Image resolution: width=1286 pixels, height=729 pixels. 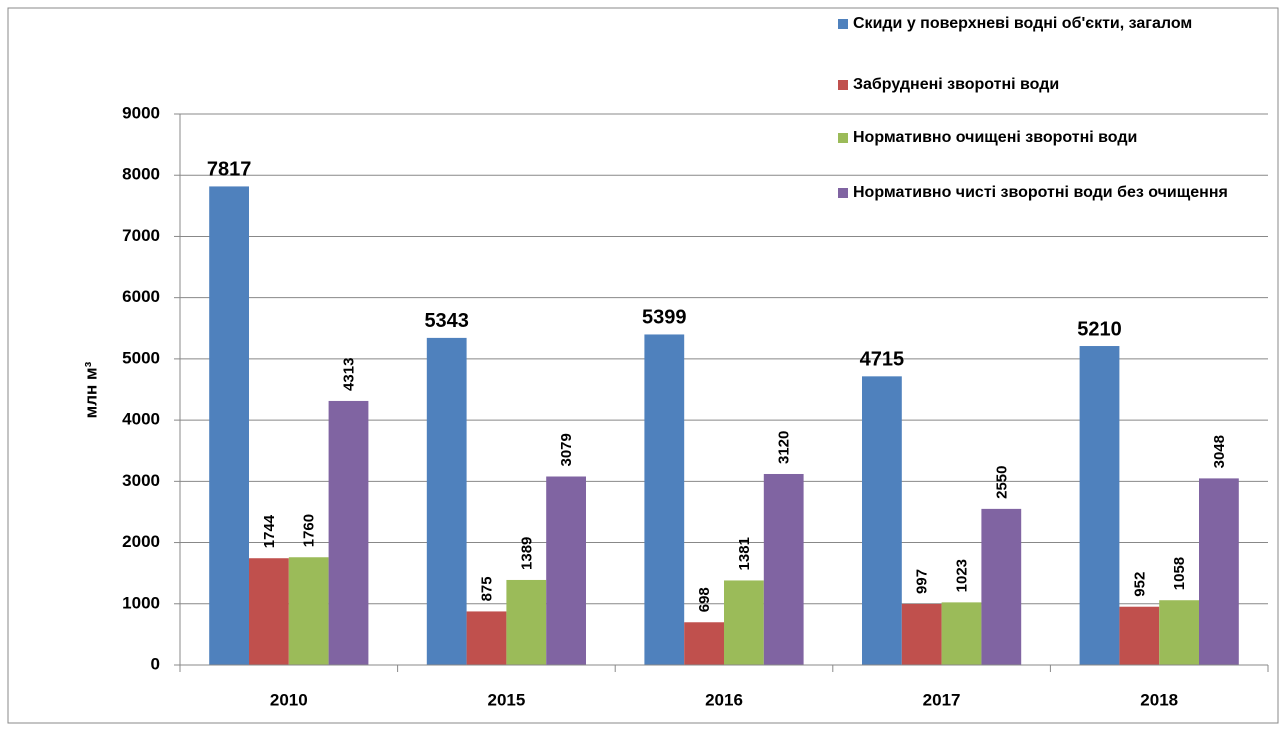 What do you see at coordinates (566, 449) in the screenshot?
I see `data-label: 3079` at bounding box center [566, 449].